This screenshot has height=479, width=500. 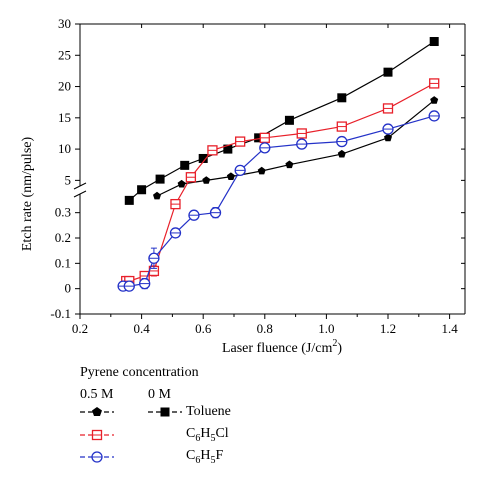 What do you see at coordinates (64, 54) in the screenshot?
I see `y-tick-label-upper: 25` at bounding box center [64, 54].